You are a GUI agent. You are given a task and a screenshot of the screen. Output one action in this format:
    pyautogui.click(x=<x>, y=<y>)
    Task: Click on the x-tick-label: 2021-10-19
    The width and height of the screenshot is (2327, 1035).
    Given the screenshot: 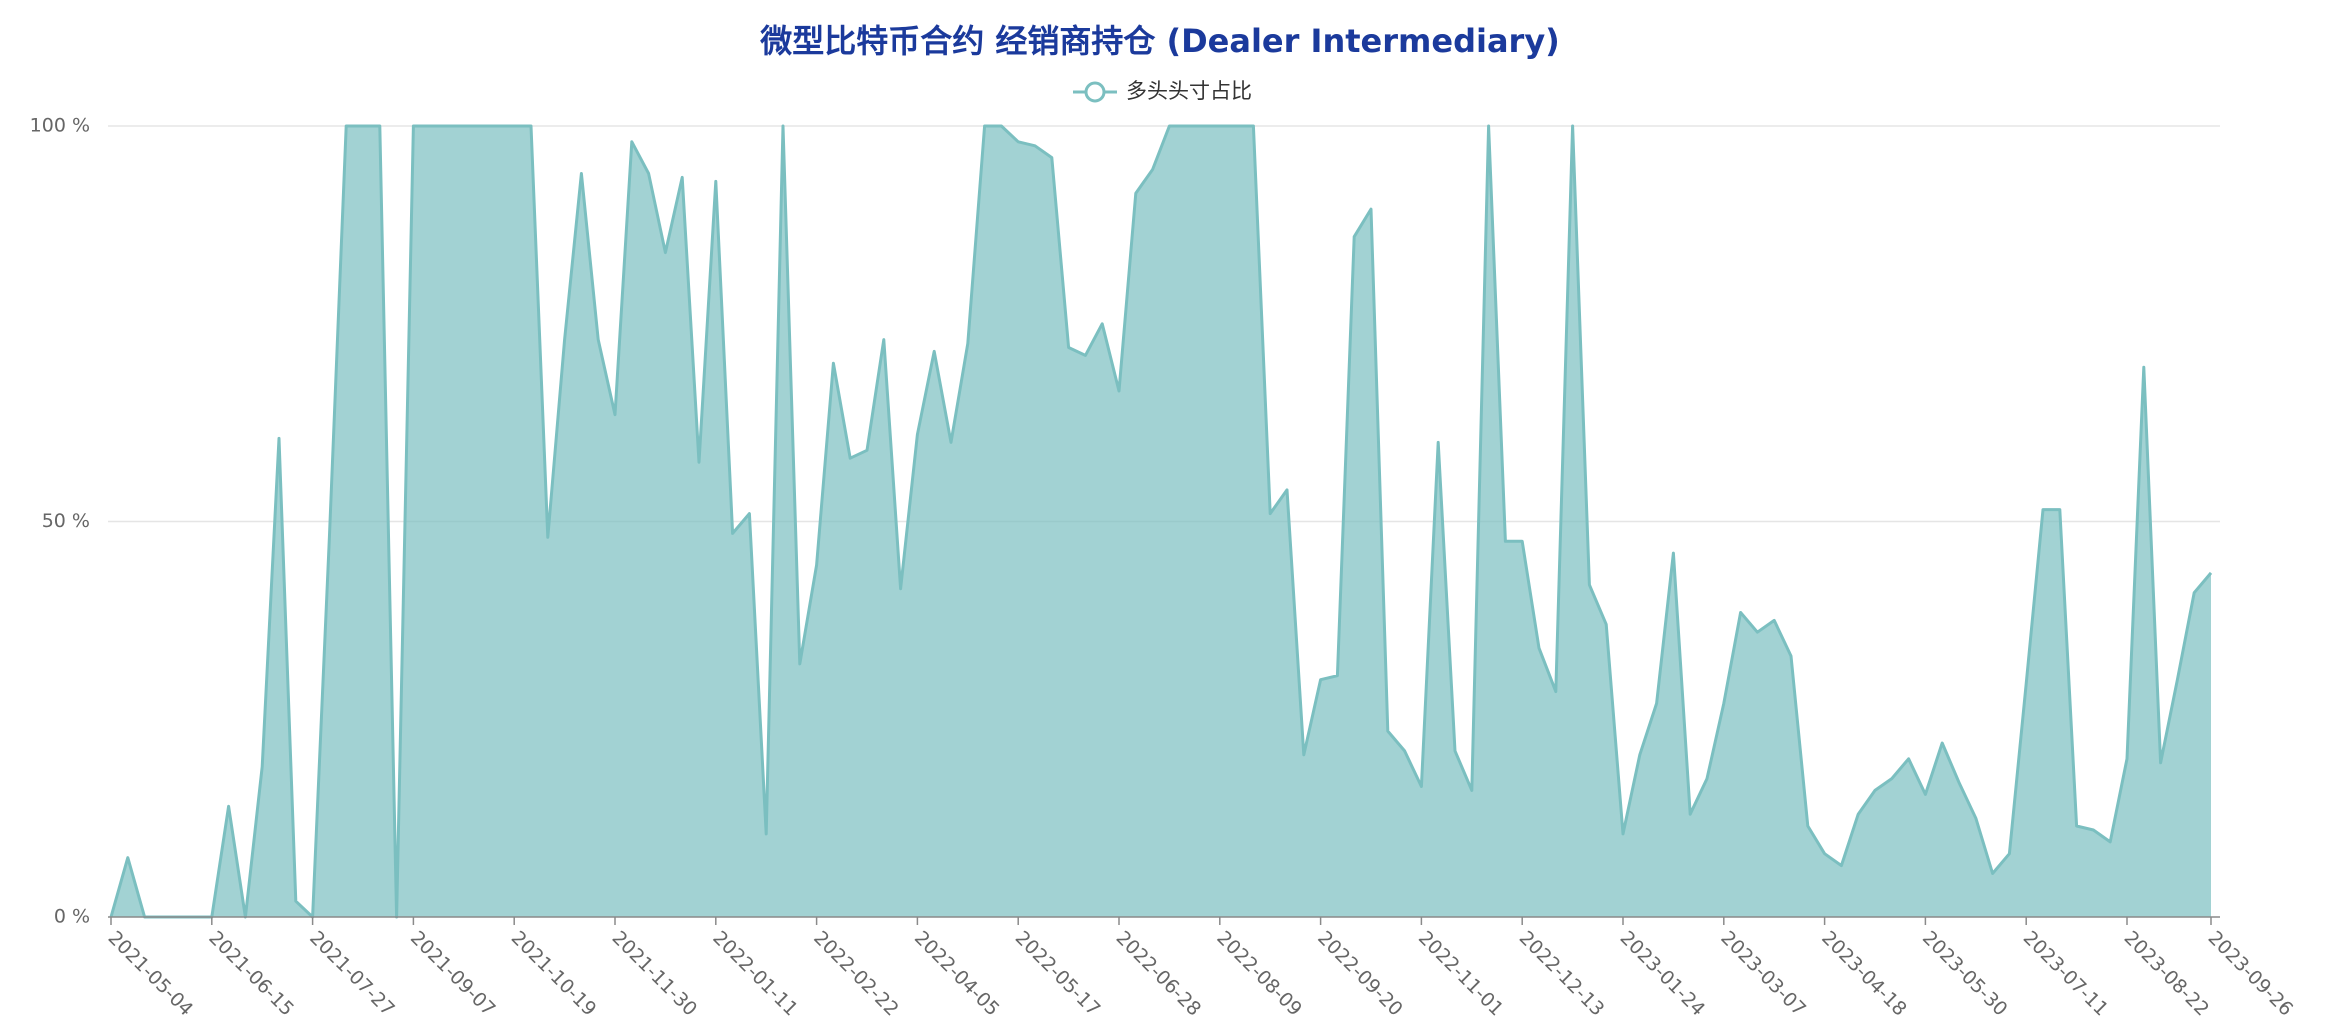 What is the action you would take?
    pyautogui.click(x=554, y=974)
    